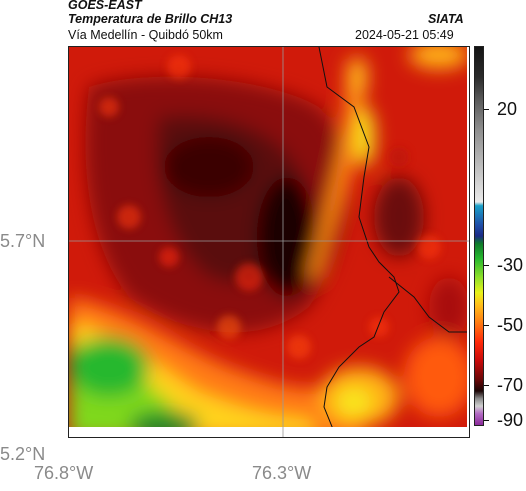 This screenshot has height=491, width=526. I want to click on product-title: Temperatura de Brillo CH13, so click(150, 19).